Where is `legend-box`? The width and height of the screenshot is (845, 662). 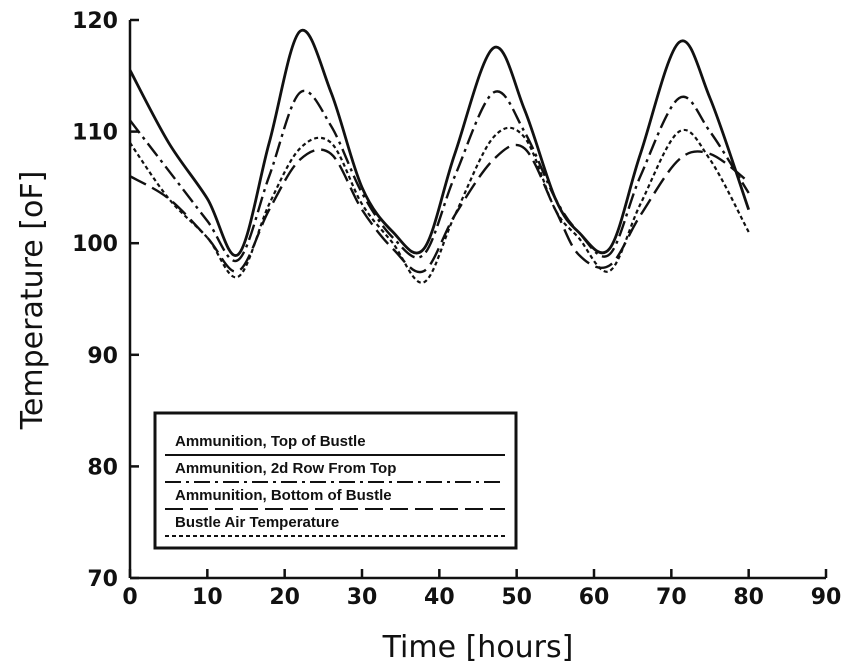 legend-box is located at coordinates (335, 480).